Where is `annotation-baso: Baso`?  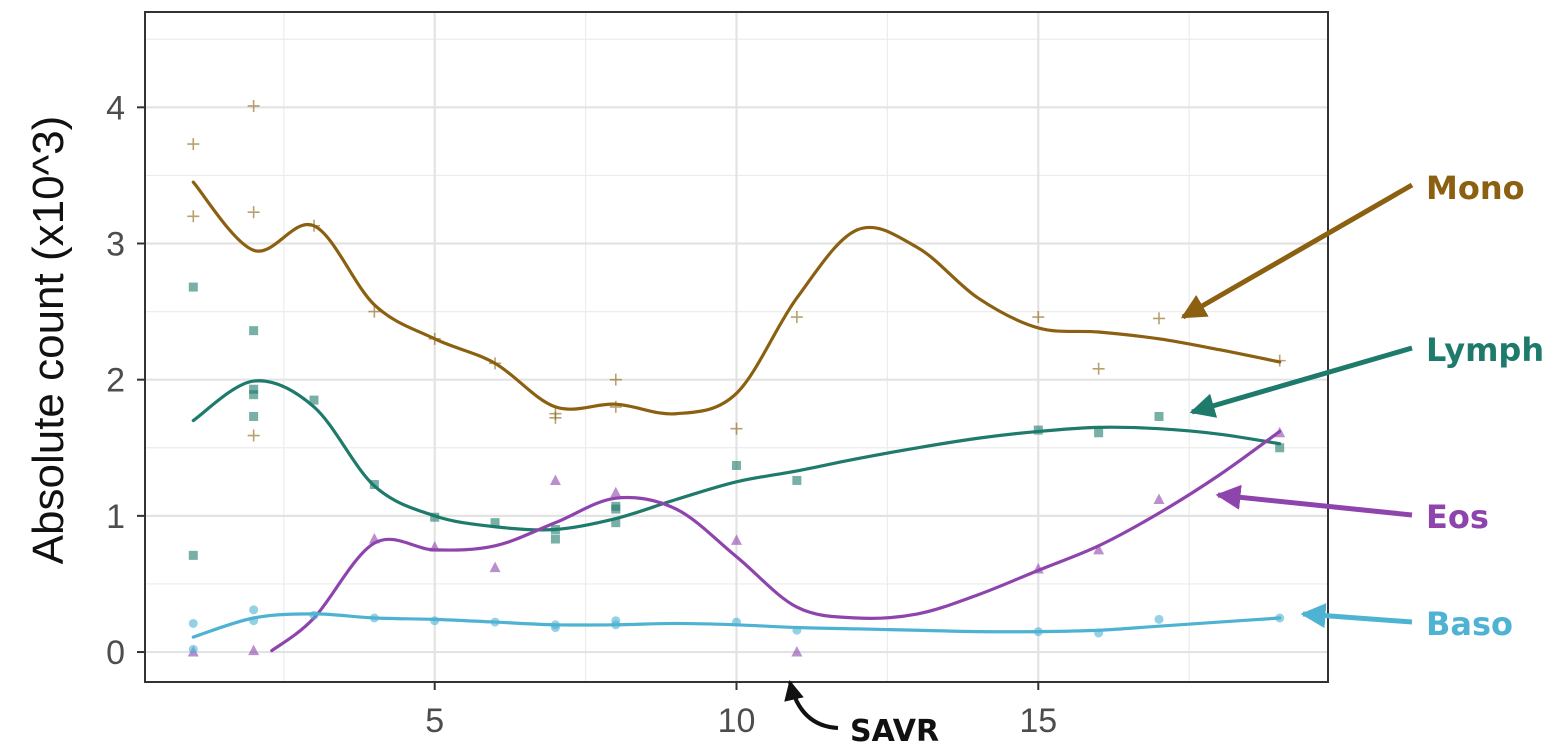
annotation-baso: Baso is located at coordinates (1408, 624).